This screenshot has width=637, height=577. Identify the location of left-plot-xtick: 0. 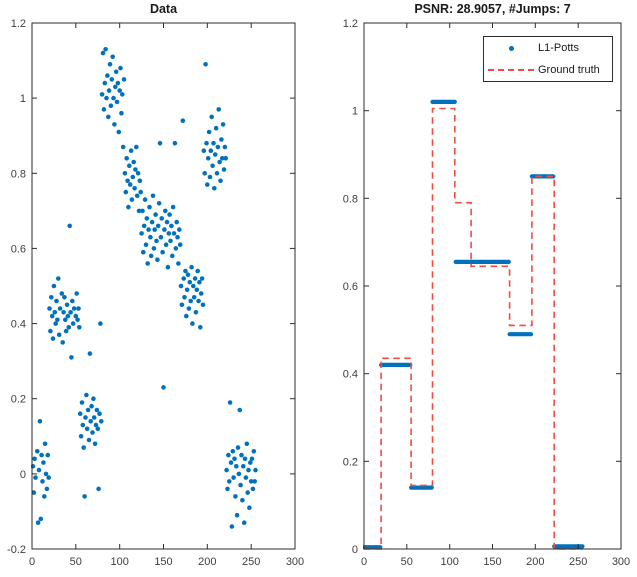
(32, 562).